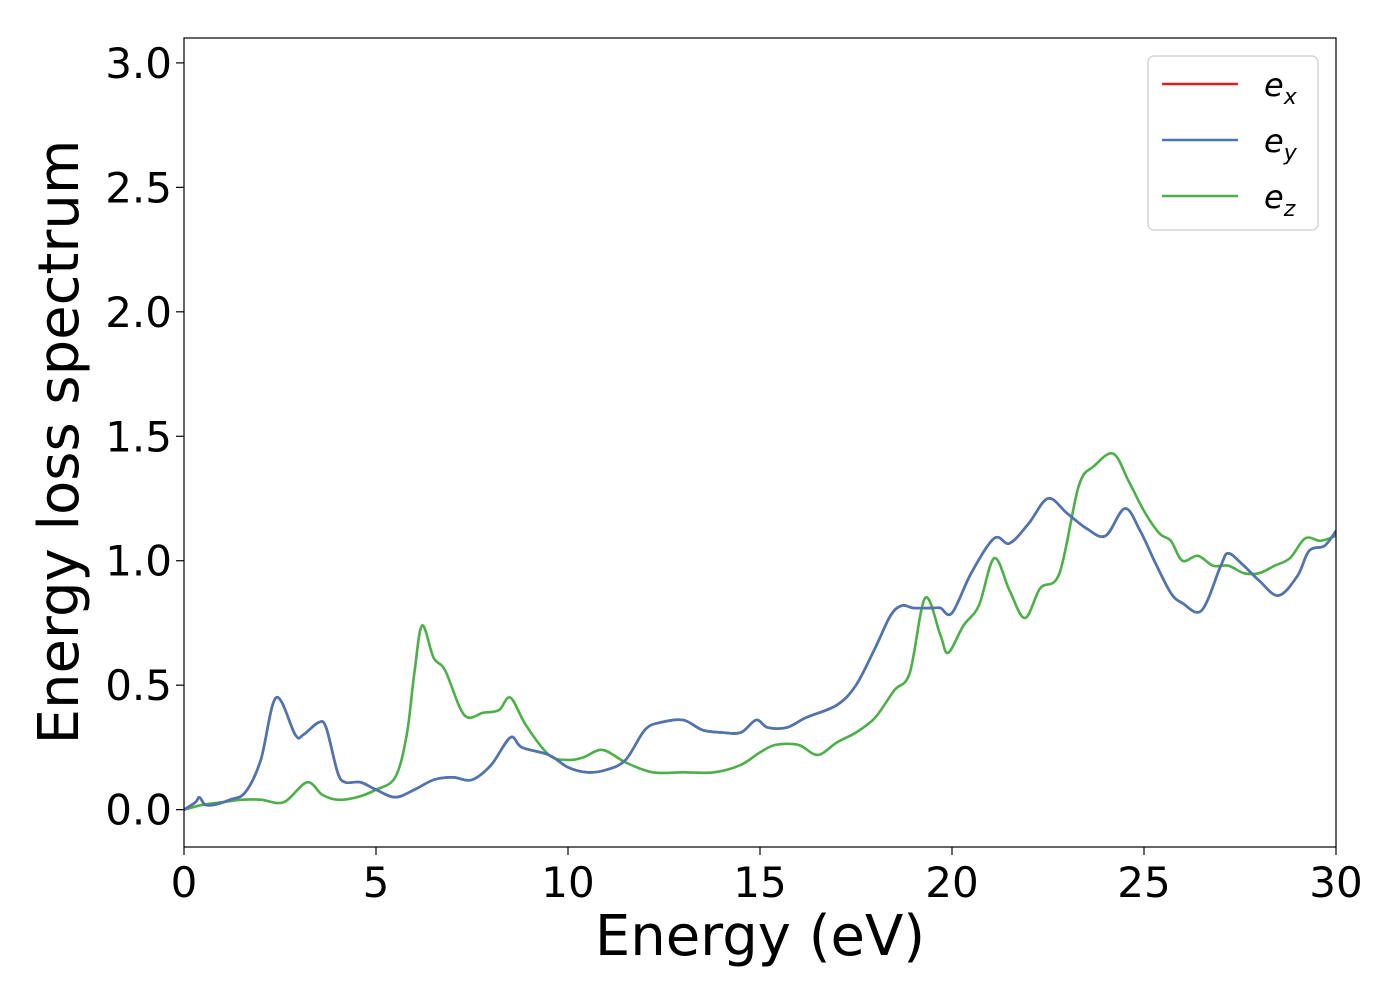 This screenshot has height=1000, width=1400. What do you see at coordinates (1289, 209) in the screenshot?
I see `legend-label-subscript: z` at bounding box center [1289, 209].